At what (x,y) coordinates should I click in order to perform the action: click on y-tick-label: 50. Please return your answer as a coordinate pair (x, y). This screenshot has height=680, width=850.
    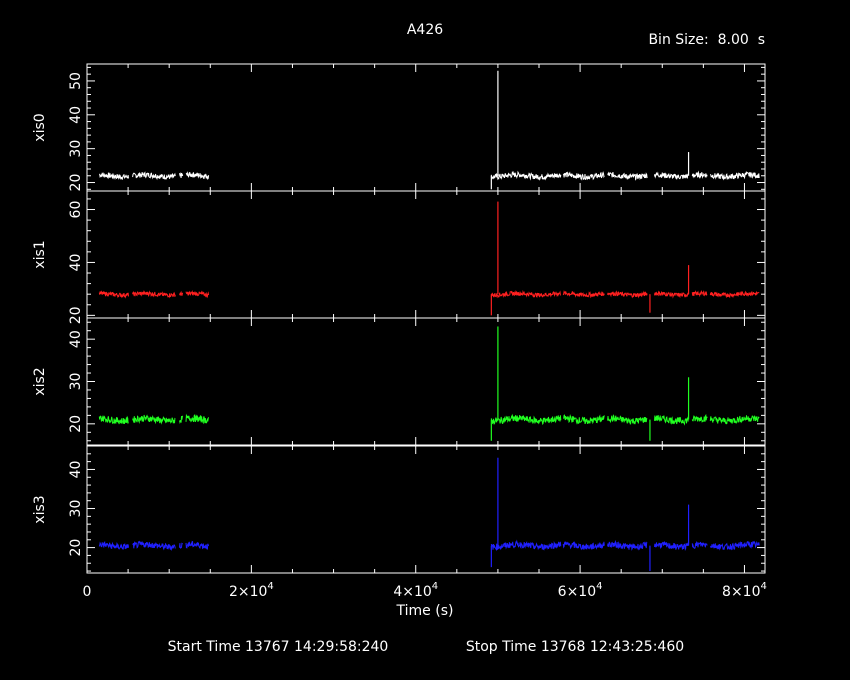
    Looking at the image, I should click on (76, 81).